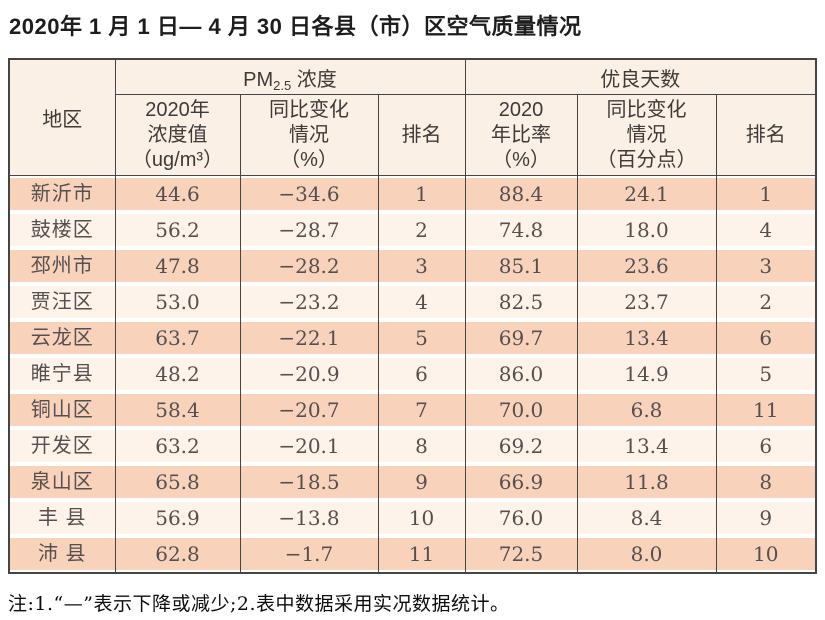 The image size is (825, 620). Describe the element at coordinates (177, 193) in the screenshot. I see `pm-value-cell: 44.6` at that location.